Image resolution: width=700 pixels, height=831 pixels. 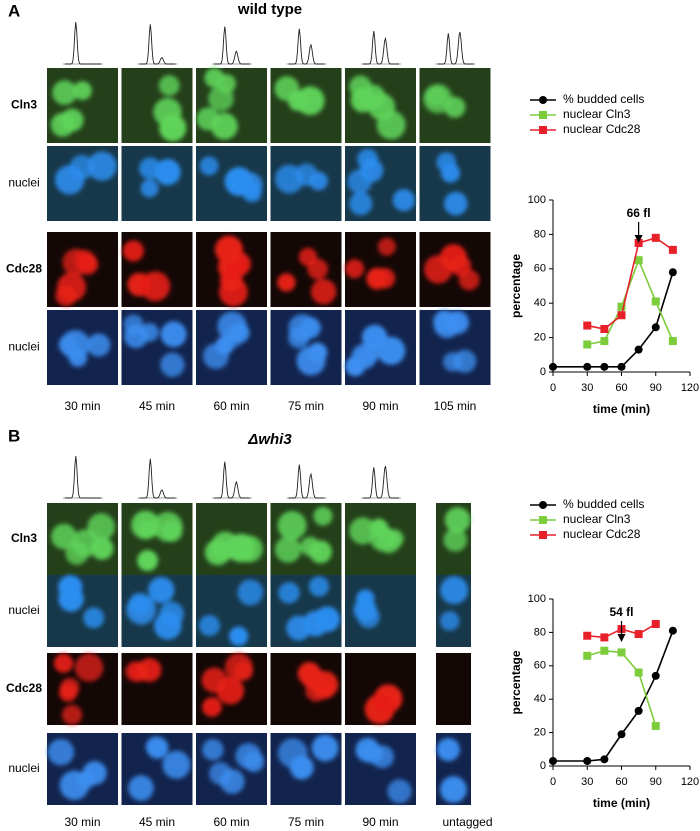 I want to click on row-label: Cln3, so click(x=24, y=105).